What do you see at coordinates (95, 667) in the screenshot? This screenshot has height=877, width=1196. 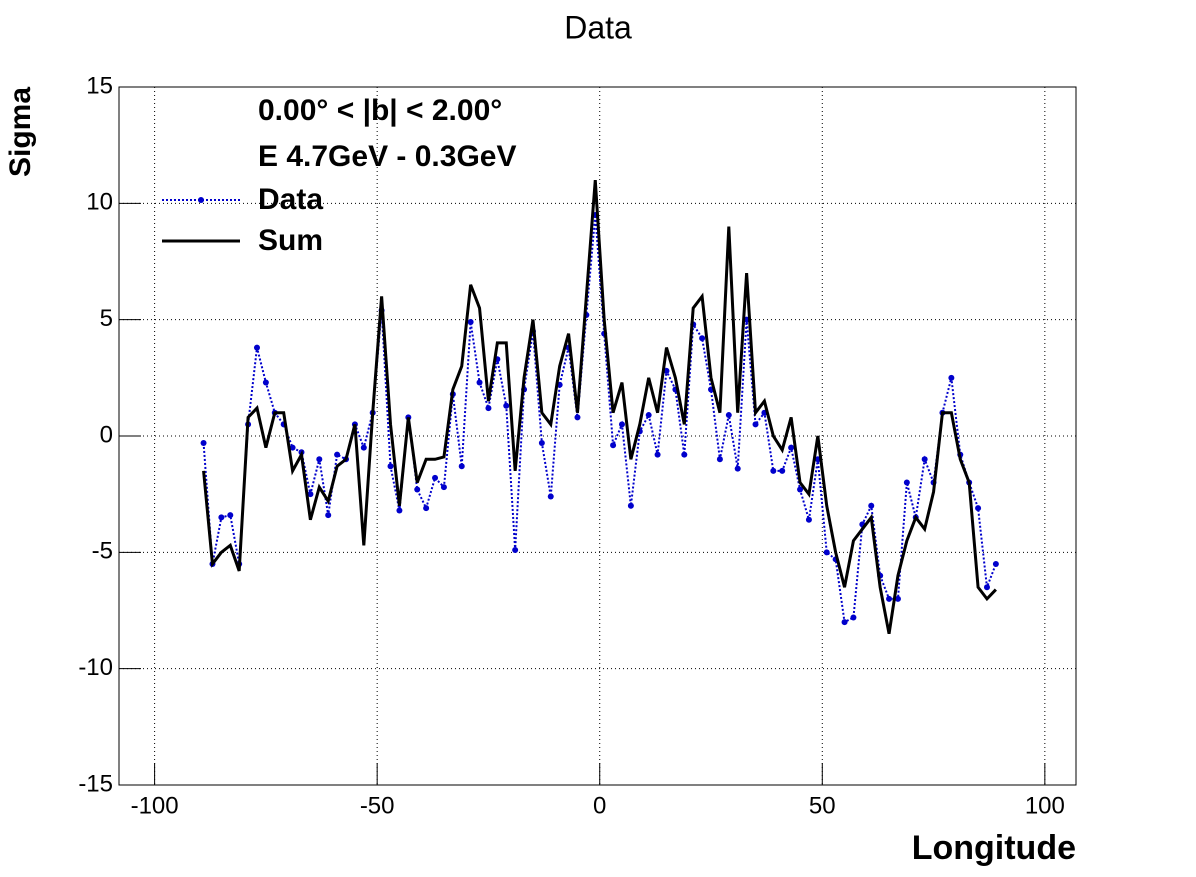 I see `y-tick-label: -10` at bounding box center [95, 667].